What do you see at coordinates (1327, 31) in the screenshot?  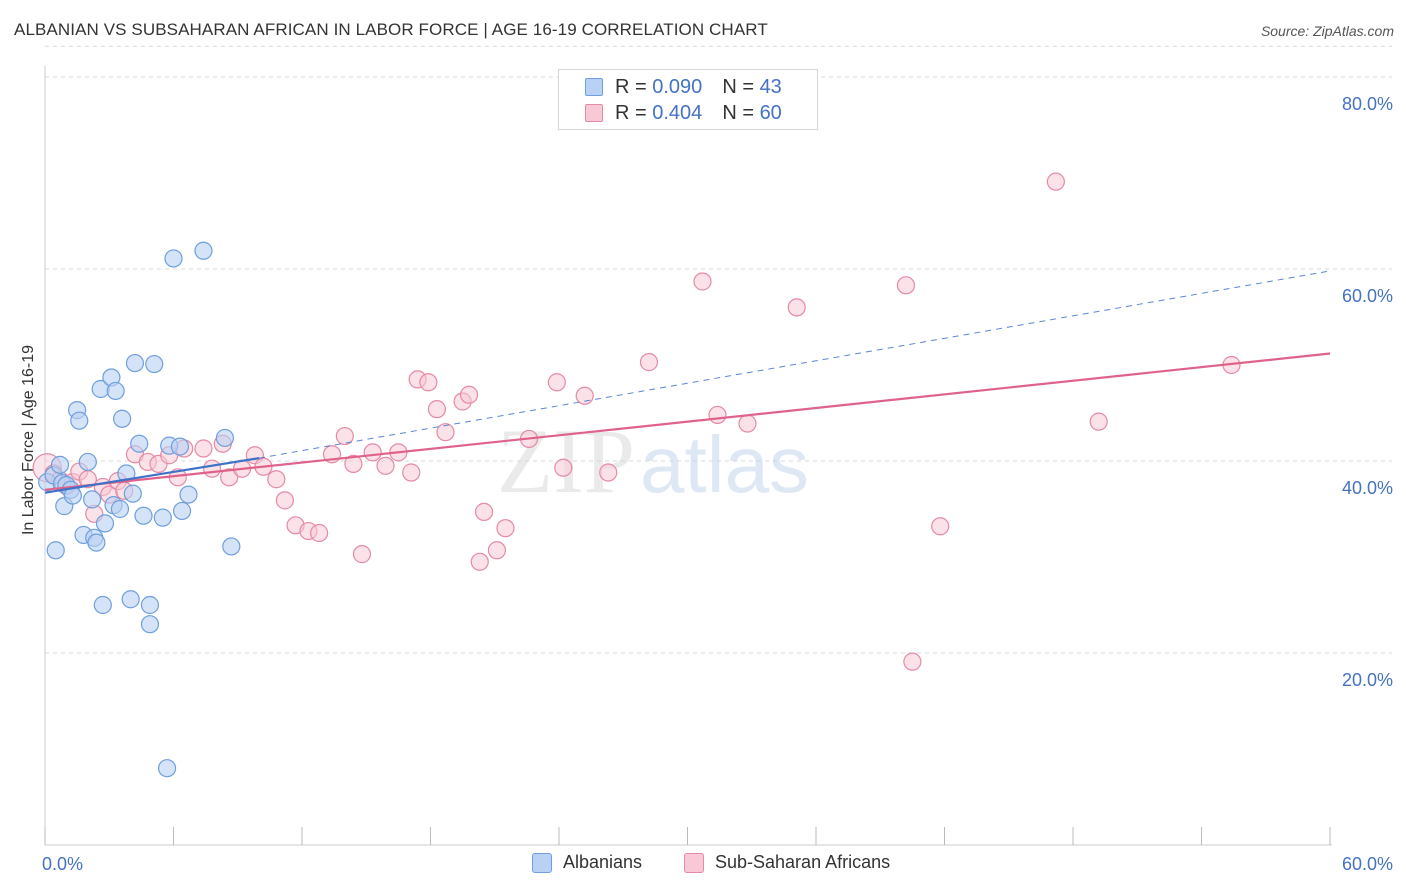 I see `source-credit: Source: ZipAtlas.com` at bounding box center [1327, 31].